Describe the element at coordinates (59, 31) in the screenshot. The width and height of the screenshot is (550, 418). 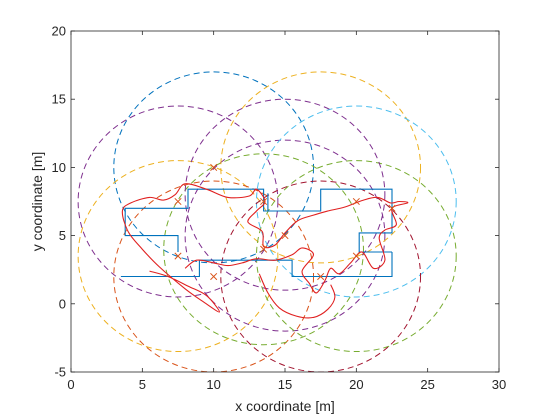
I see `y-tick-label: 20` at that location.